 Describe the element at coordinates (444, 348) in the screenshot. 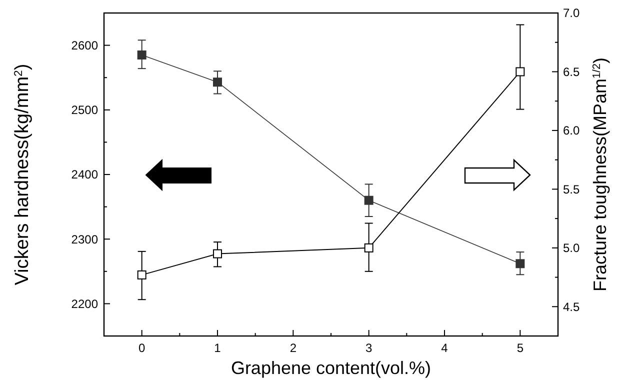

I see `x-tick-label: 4` at that location.